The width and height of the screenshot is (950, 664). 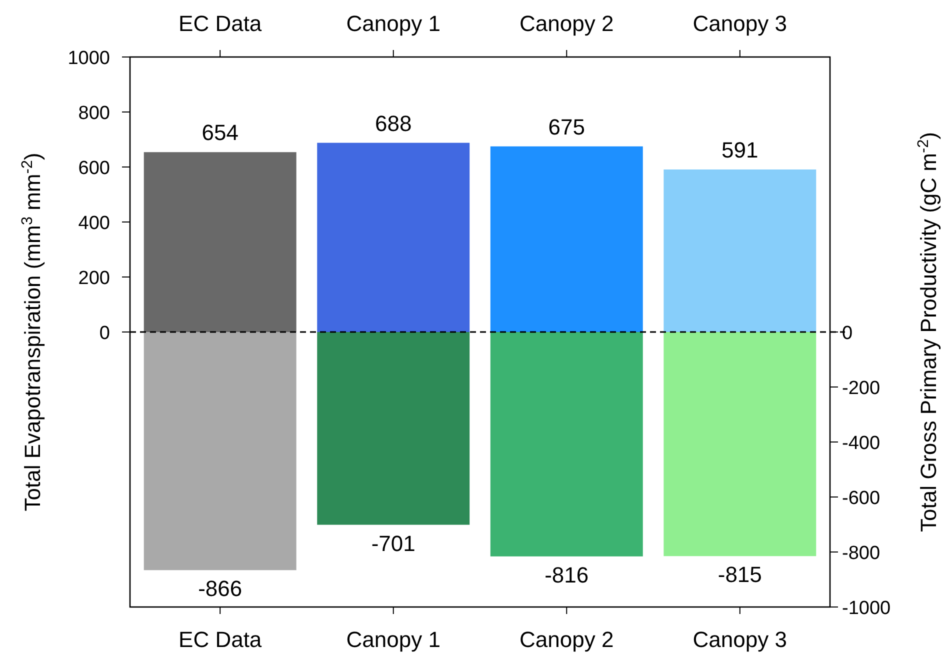 I want to click on data-label: 591, so click(x=740, y=149).